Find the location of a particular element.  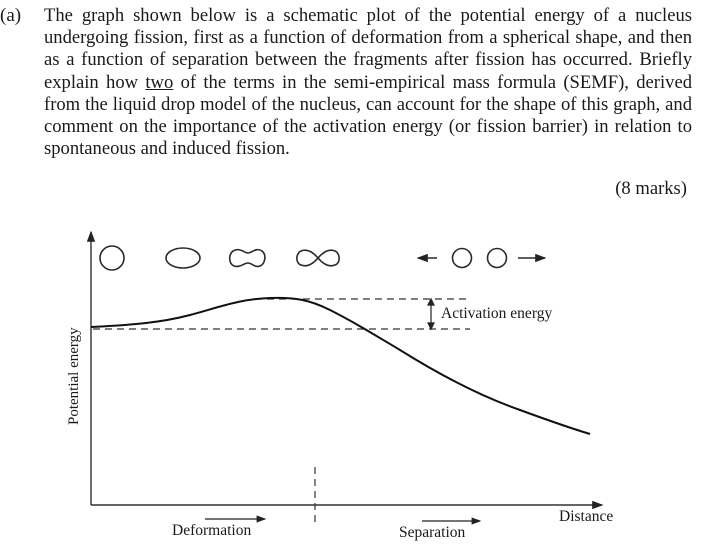

deformation-label: Deformation is located at coordinates (212, 530).